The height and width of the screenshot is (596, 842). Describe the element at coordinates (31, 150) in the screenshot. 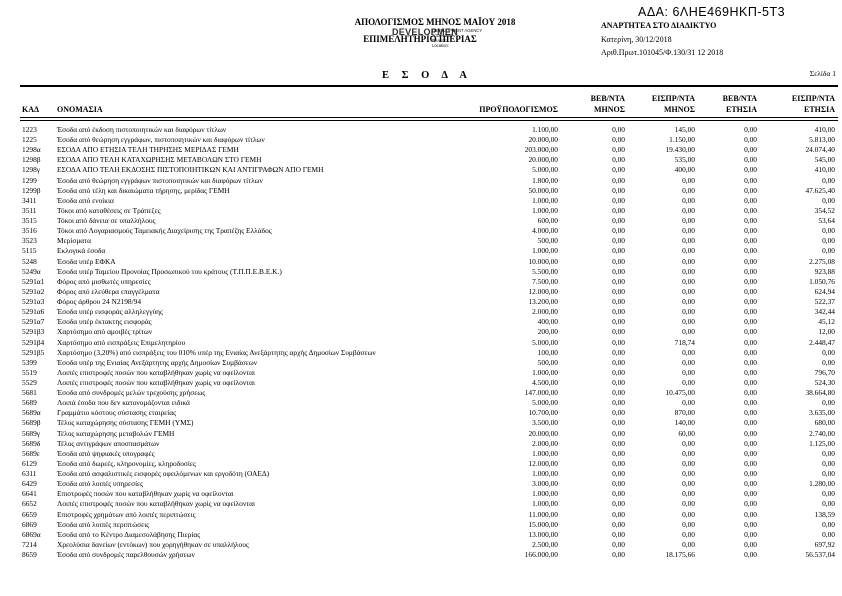

I see `row-code: 1298α` at that location.